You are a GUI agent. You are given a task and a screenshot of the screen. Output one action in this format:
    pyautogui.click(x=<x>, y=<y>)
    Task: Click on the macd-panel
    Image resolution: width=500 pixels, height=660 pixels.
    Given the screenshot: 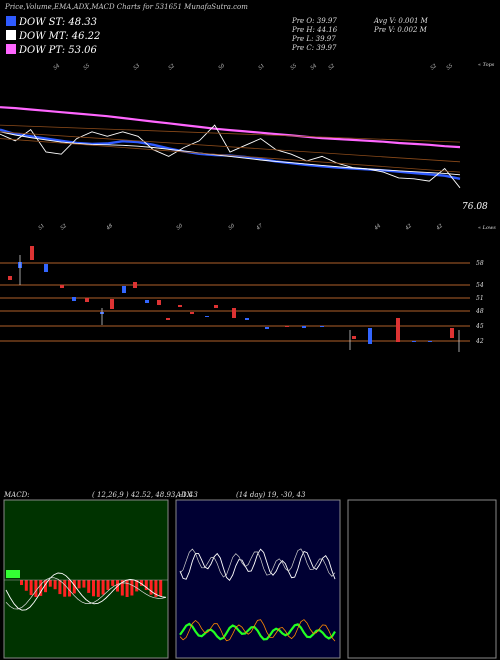 What is the action you would take?
    pyautogui.click(x=86, y=579)
    